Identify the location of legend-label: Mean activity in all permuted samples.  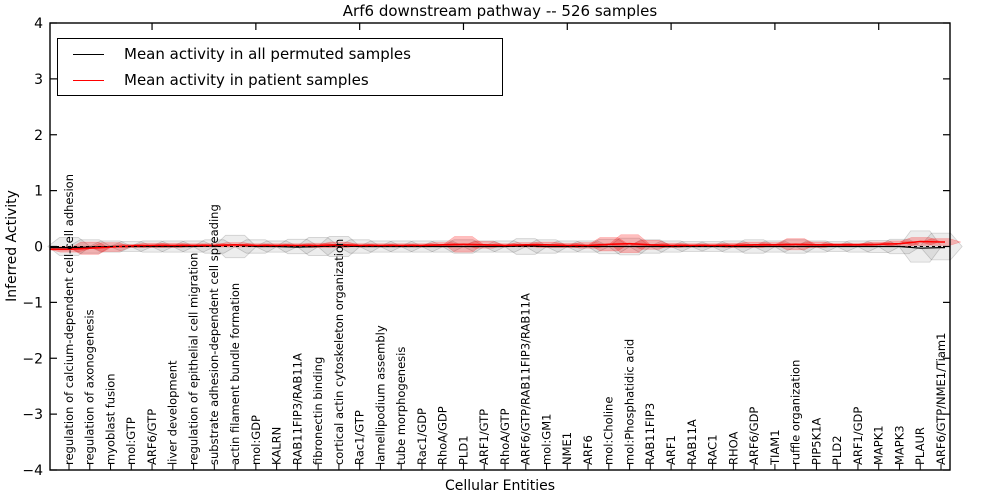
(267, 54).